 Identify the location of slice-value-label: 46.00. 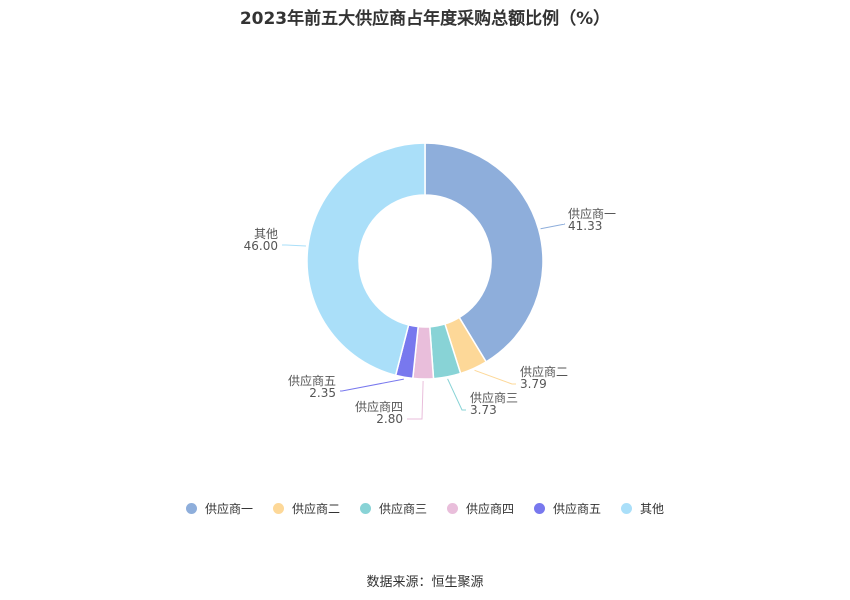
(261, 246).